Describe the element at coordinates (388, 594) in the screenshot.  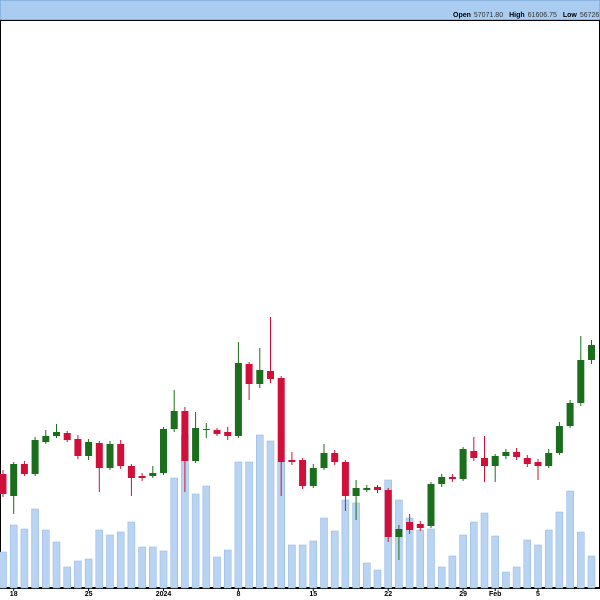
I see `x-tick-label: 22` at that location.